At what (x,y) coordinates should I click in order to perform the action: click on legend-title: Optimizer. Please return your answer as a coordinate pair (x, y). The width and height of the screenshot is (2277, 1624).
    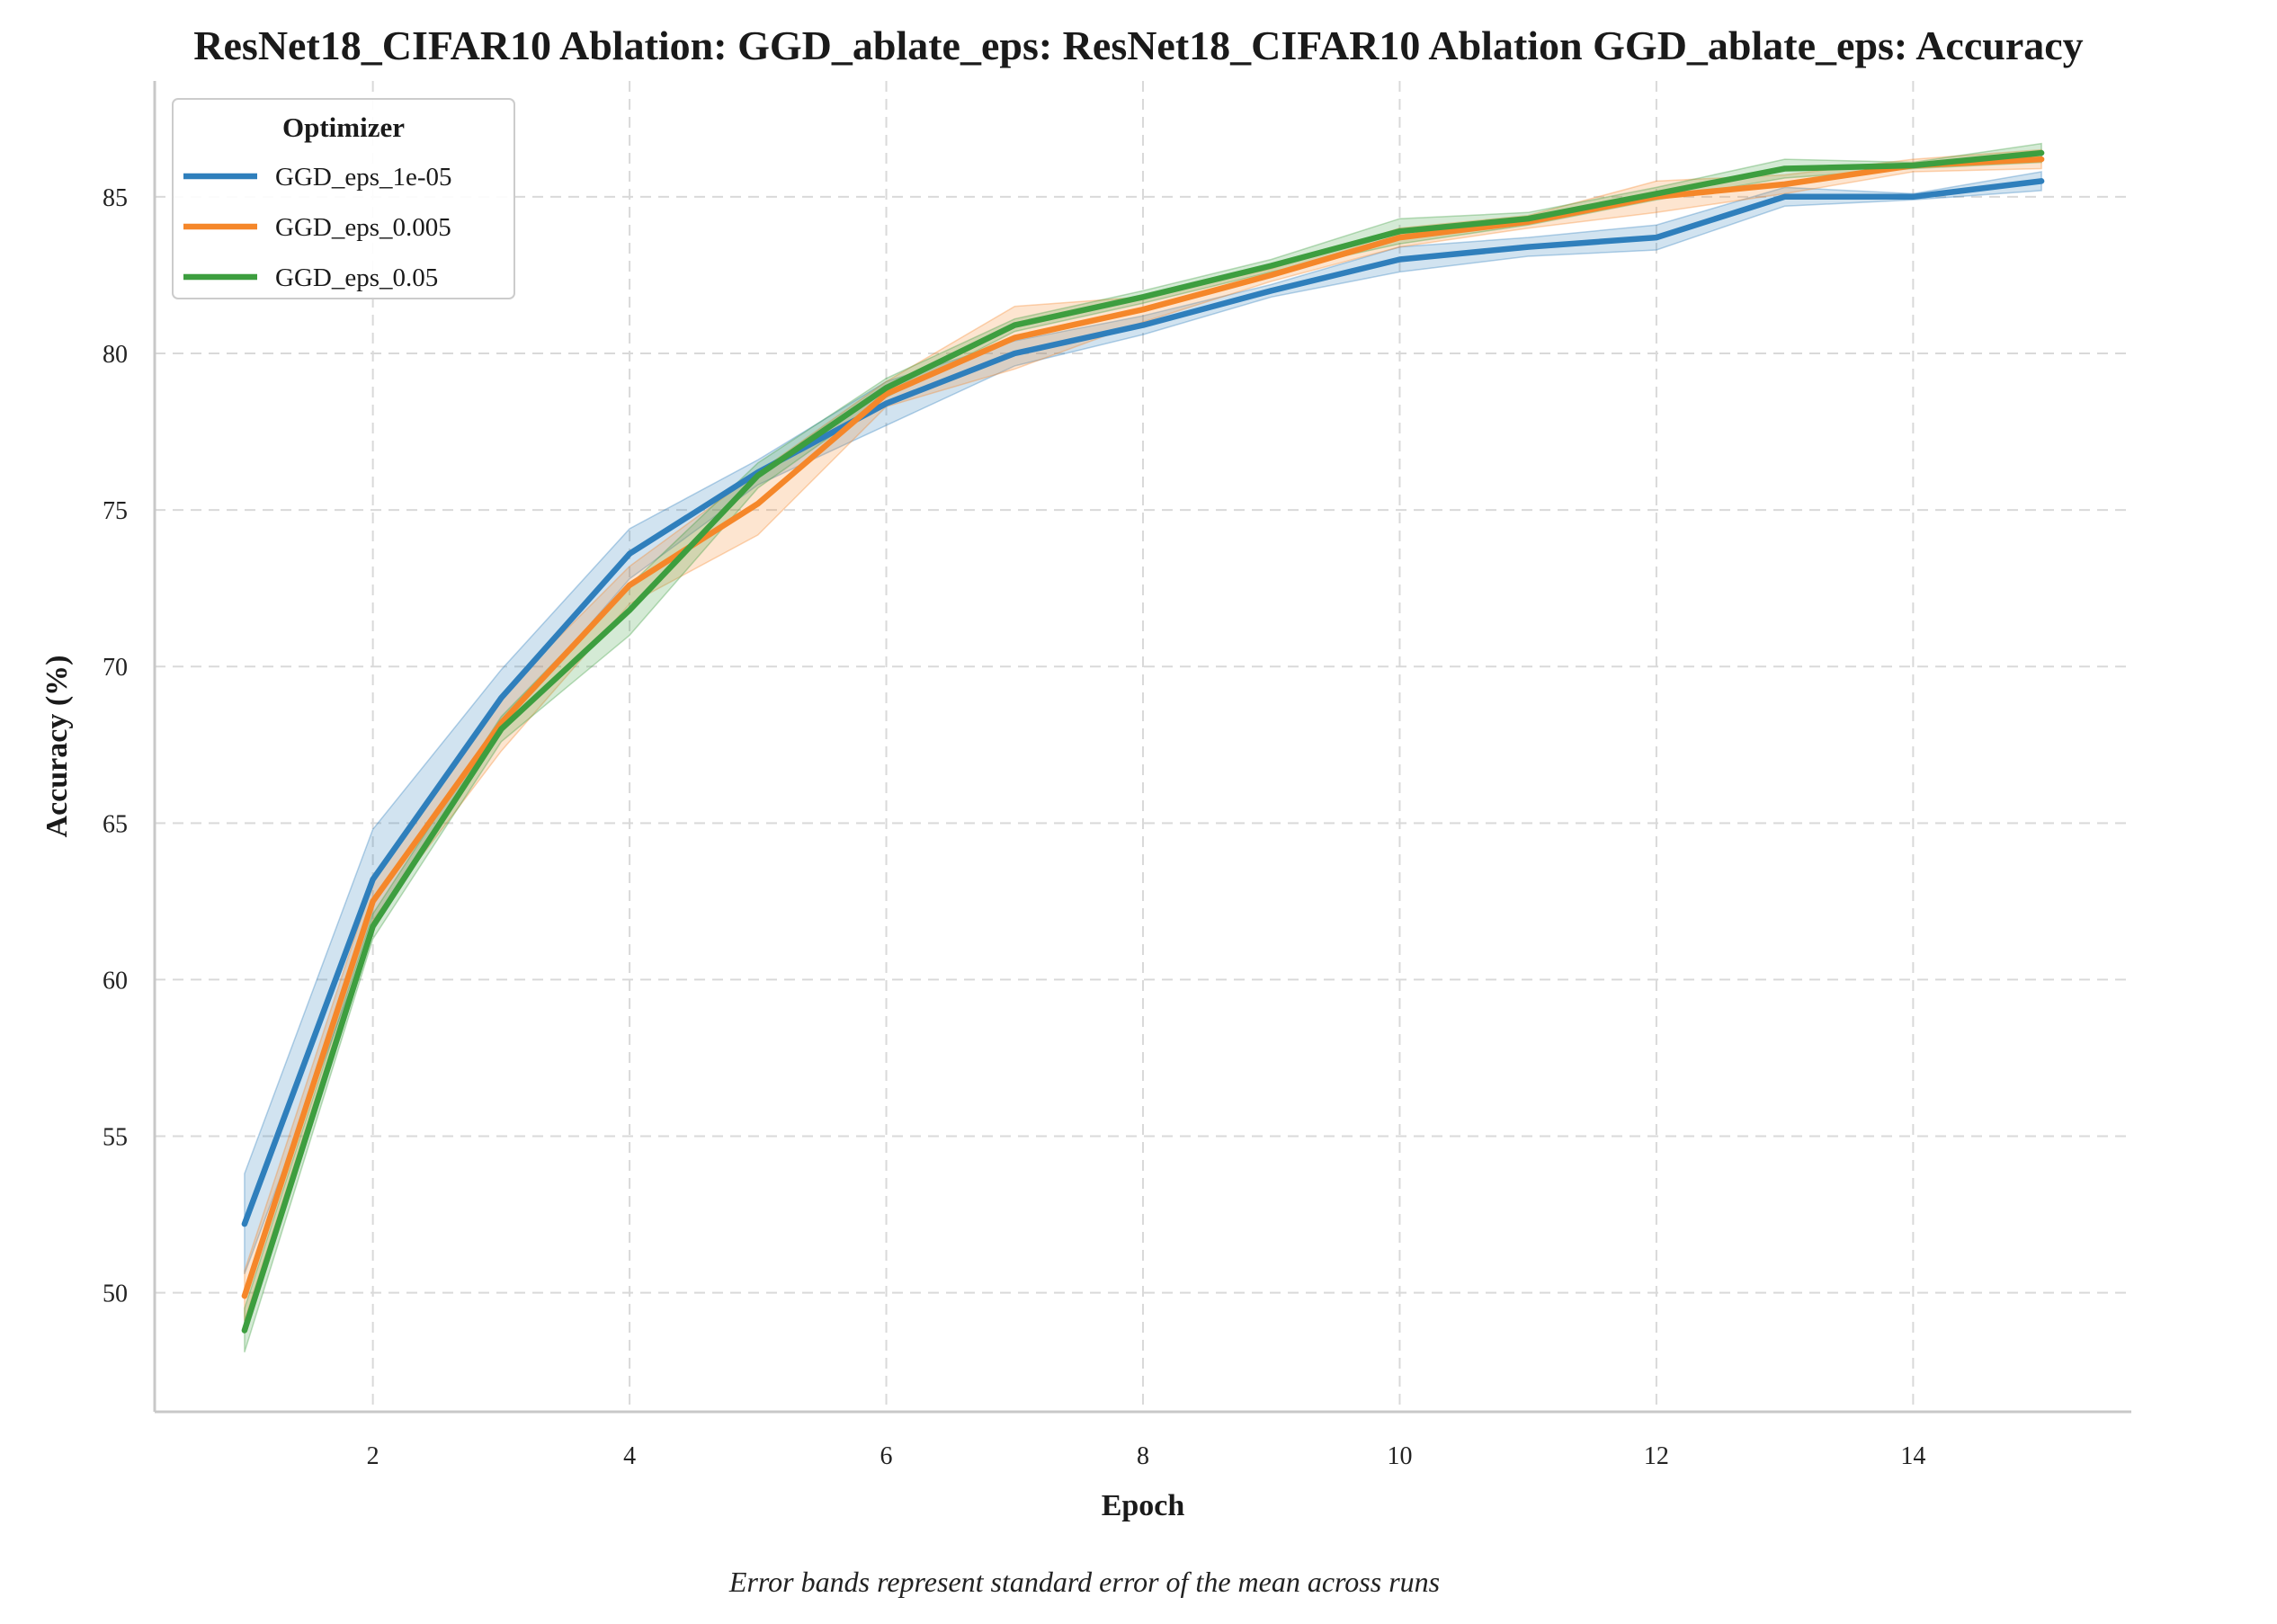
    Looking at the image, I should click on (344, 127).